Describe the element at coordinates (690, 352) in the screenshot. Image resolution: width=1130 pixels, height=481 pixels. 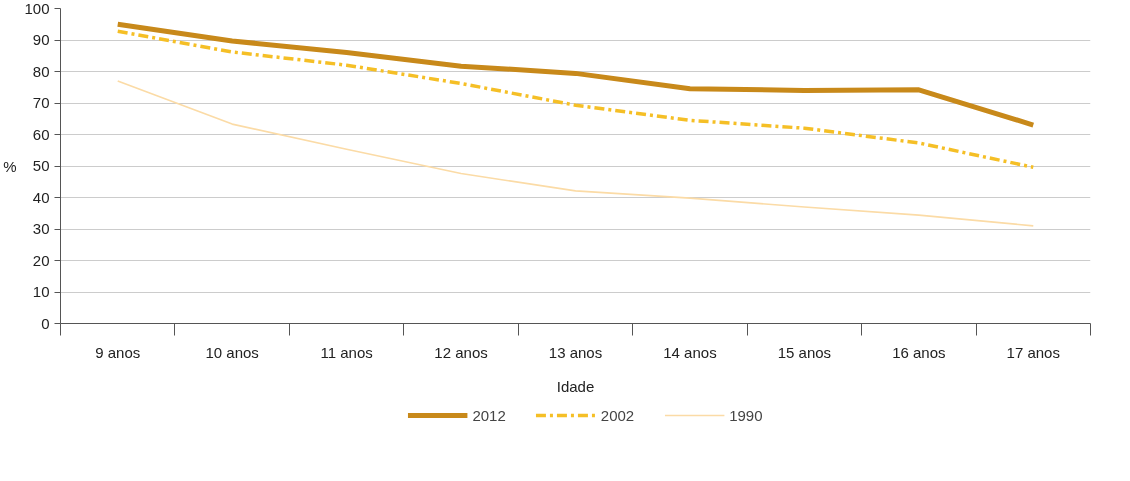
I see `x-tick-label: 14 anos` at that location.